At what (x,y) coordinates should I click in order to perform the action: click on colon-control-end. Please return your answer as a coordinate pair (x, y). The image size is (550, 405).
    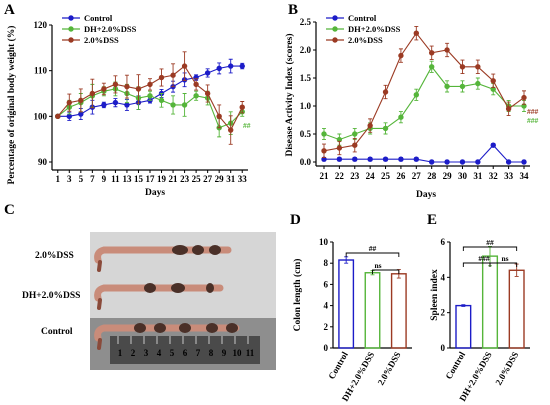
    Looking at the image, I should click on (99, 344).